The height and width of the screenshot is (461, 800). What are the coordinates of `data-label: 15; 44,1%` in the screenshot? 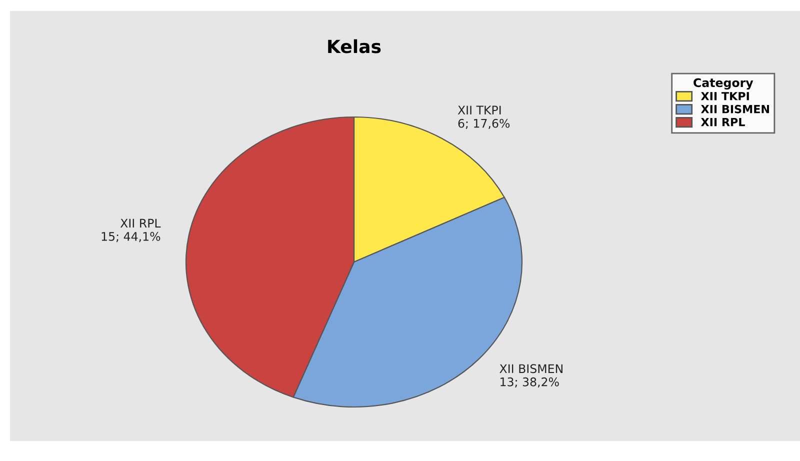 It's located at (131, 237).